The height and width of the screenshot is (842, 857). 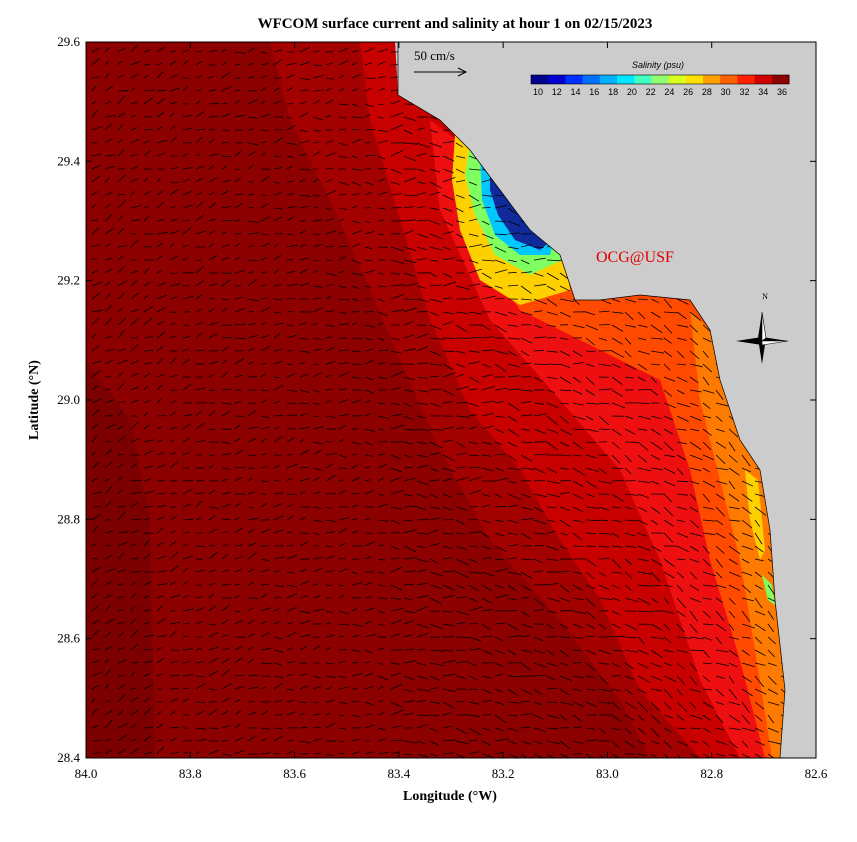 What do you see at coordinates (68, 757) in the screenshot?
I see `y-tick-label: 28.4` at bounding box center [68, 757].